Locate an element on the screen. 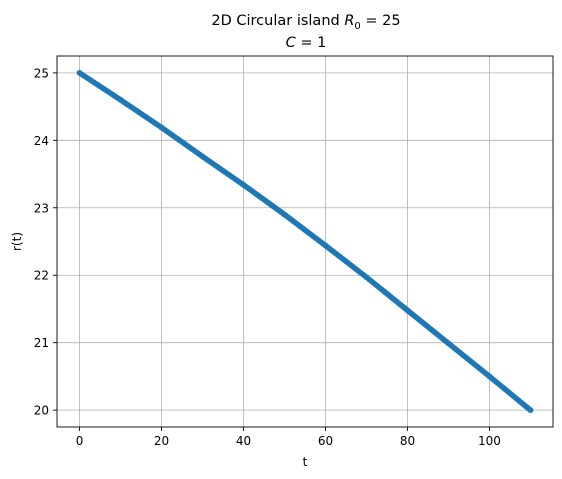 Image resolution: width=562 pixels, height=479 pixels. y-axis-label: r(t) is located at coordinates (17, 241).